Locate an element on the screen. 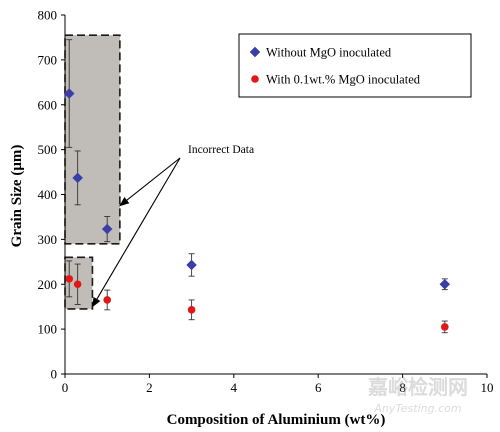 The image size is (500, 432). watermark-line1: 嘉峪检测网 is located at coordinates (417, 387).